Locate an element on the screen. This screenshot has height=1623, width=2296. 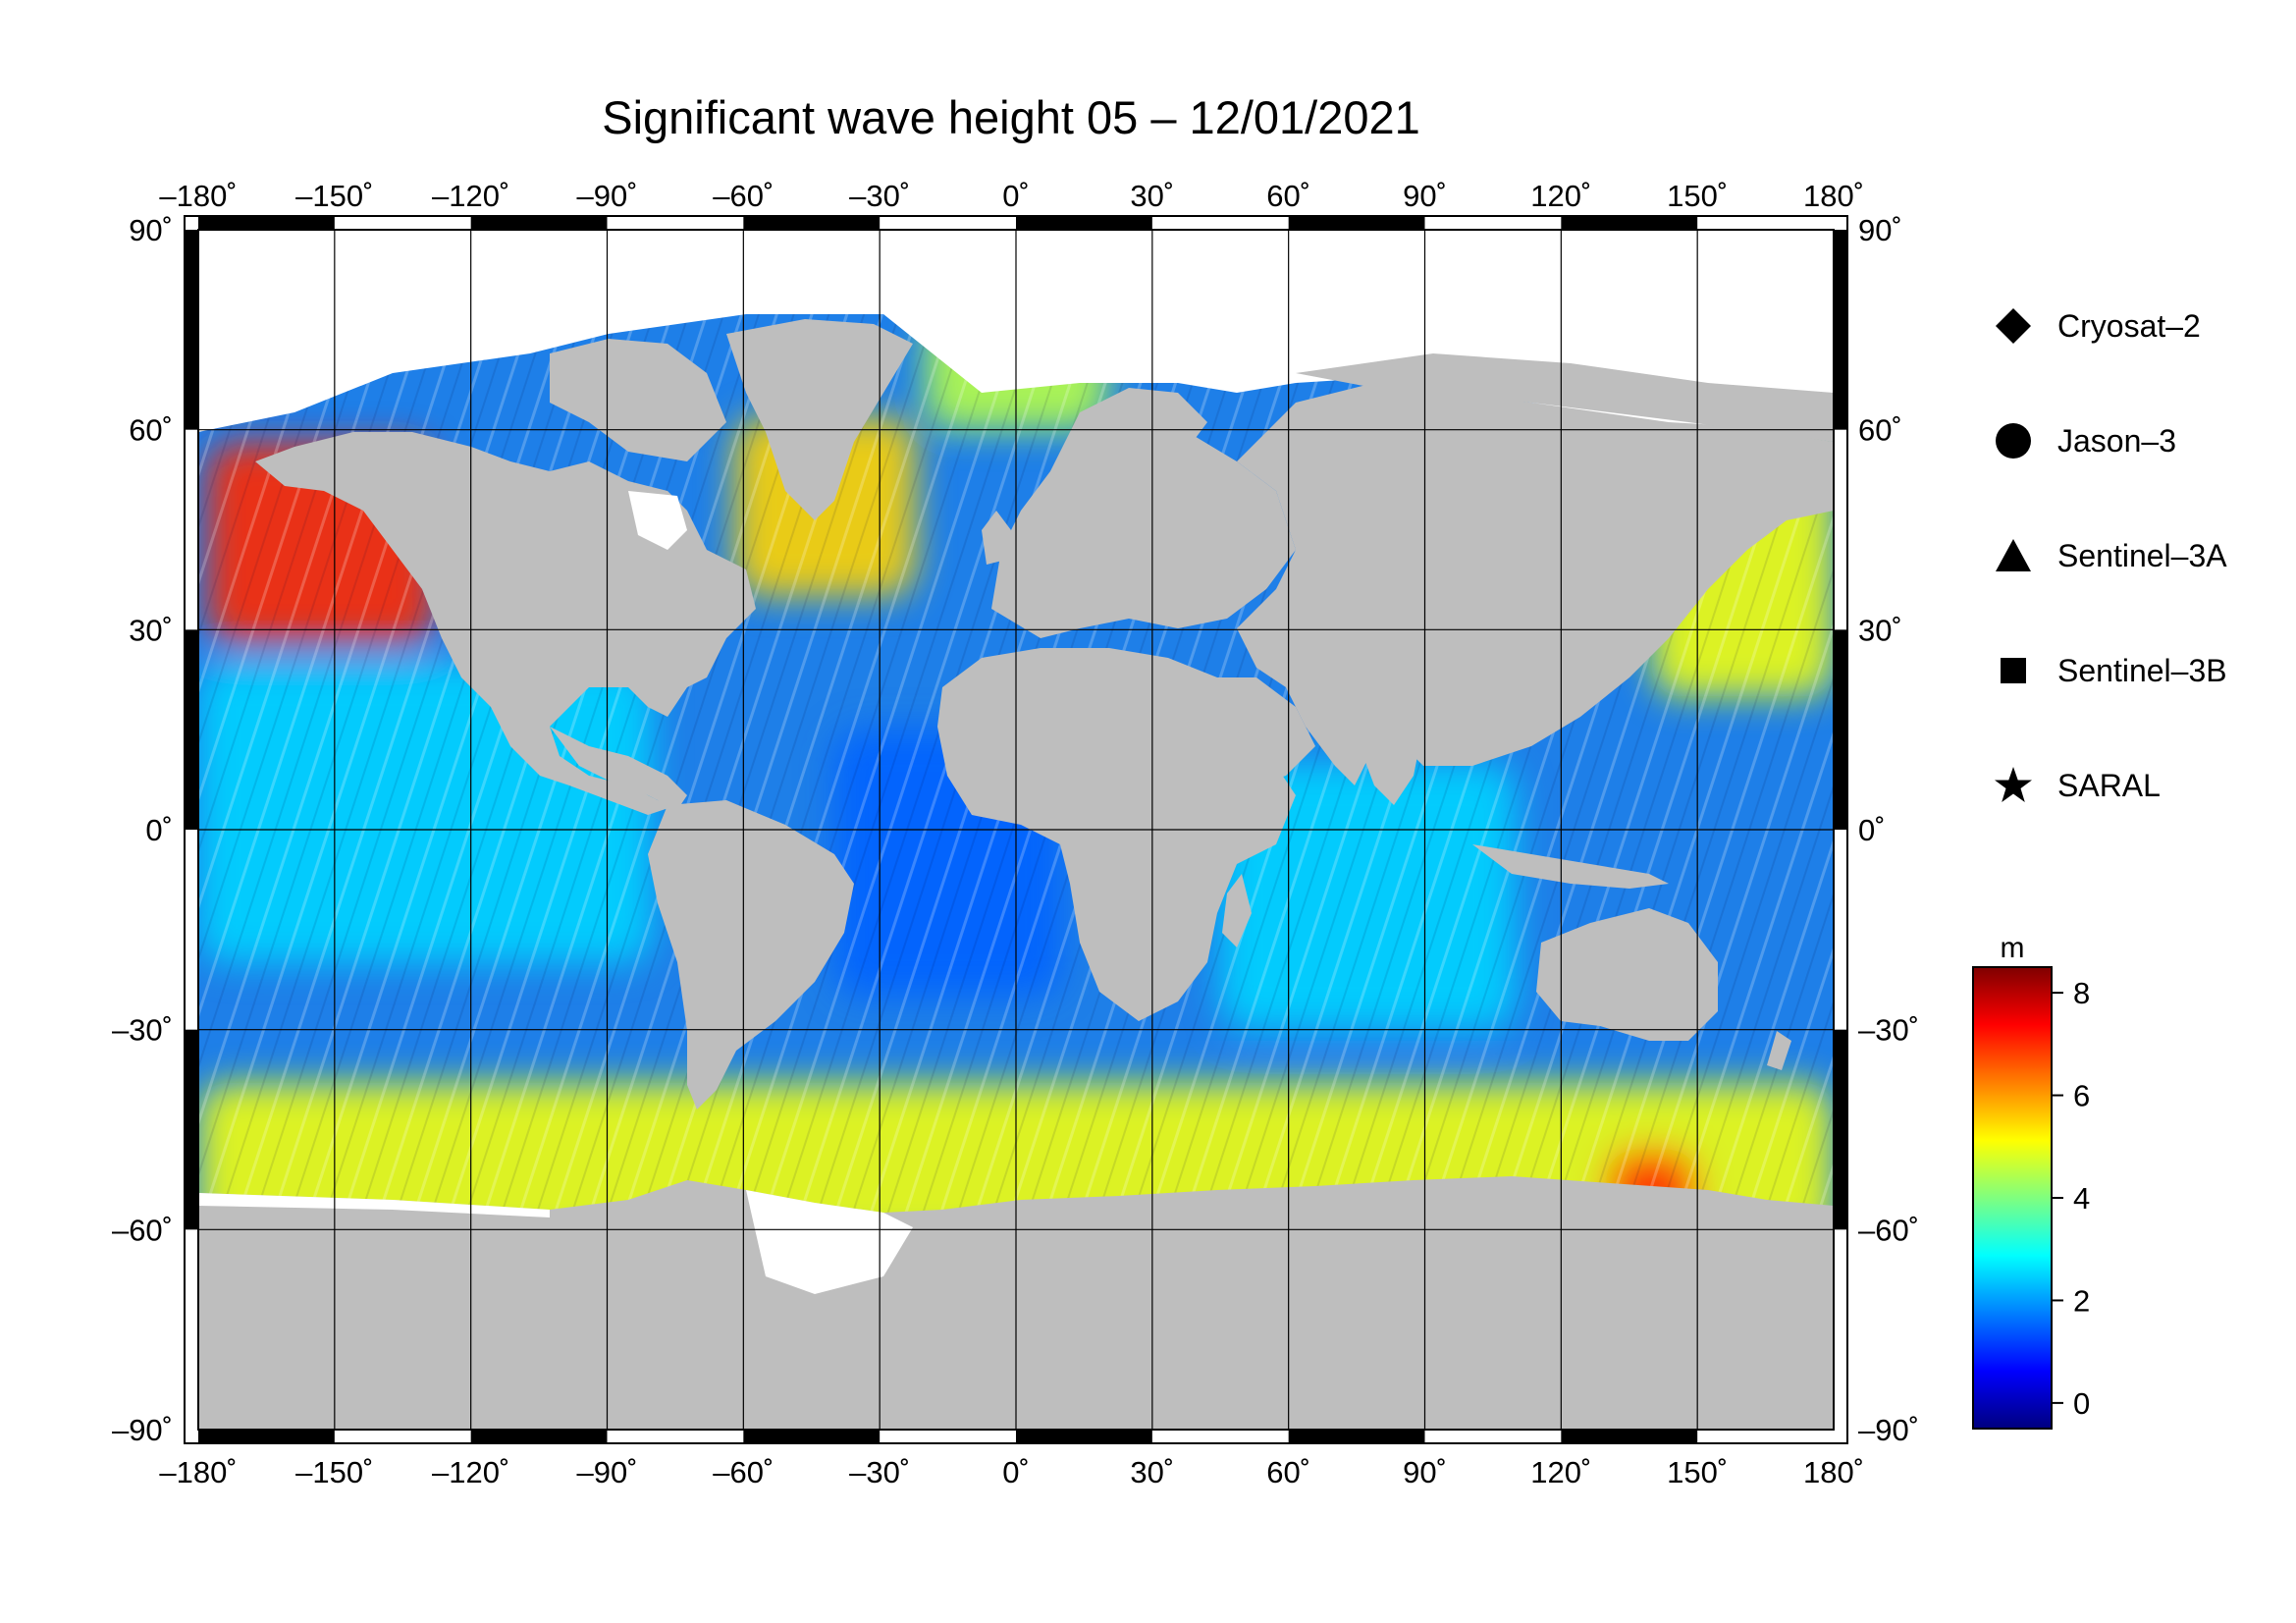
india is located at coordinates (1389, 746).